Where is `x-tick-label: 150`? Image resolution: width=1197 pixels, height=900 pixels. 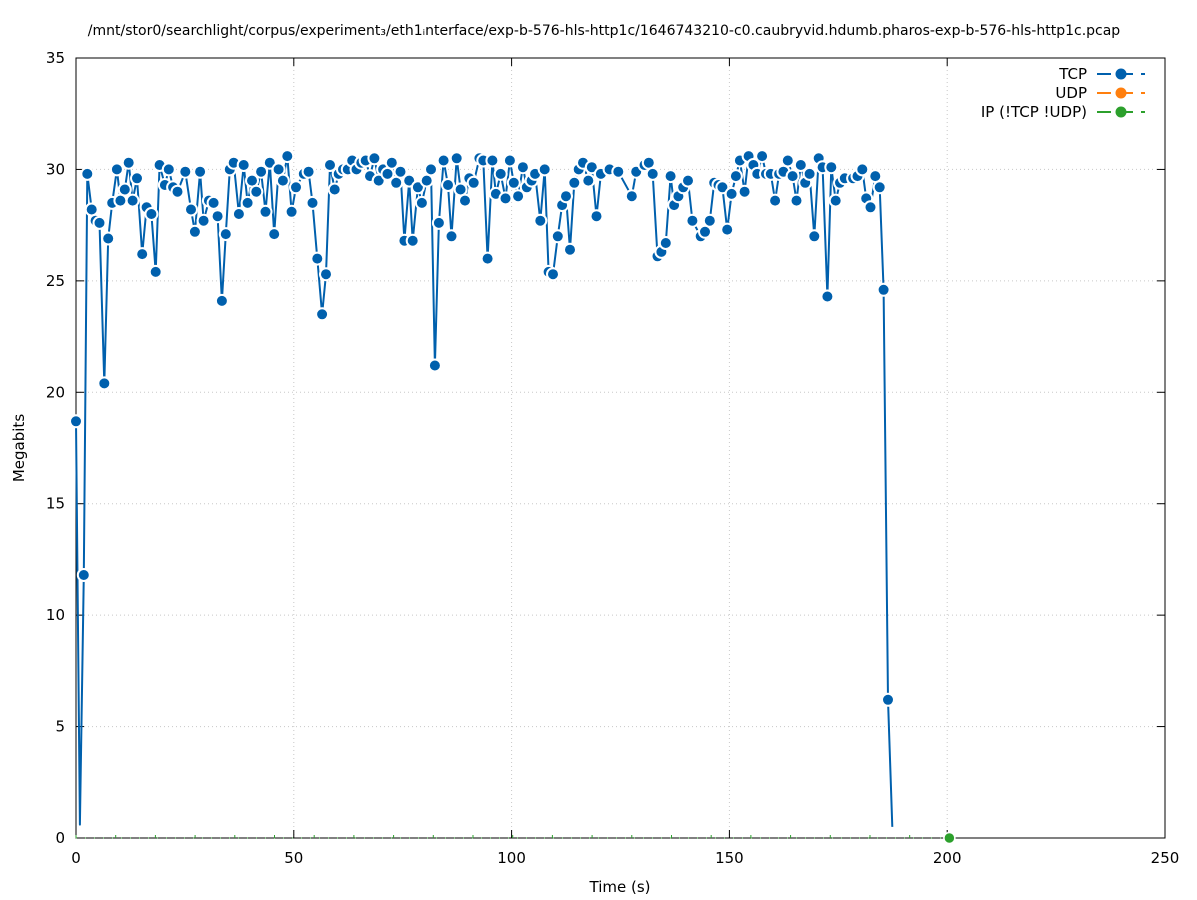 x-tick-label: 150 is located at coordinates (729, 858).